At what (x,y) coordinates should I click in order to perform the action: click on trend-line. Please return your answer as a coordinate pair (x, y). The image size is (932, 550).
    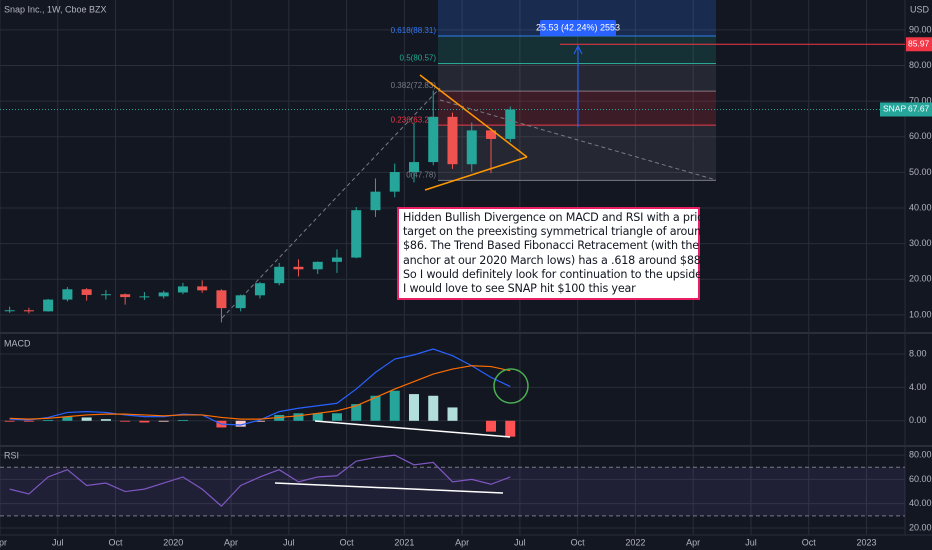
    Looking at the image, I should click on (578, 140).